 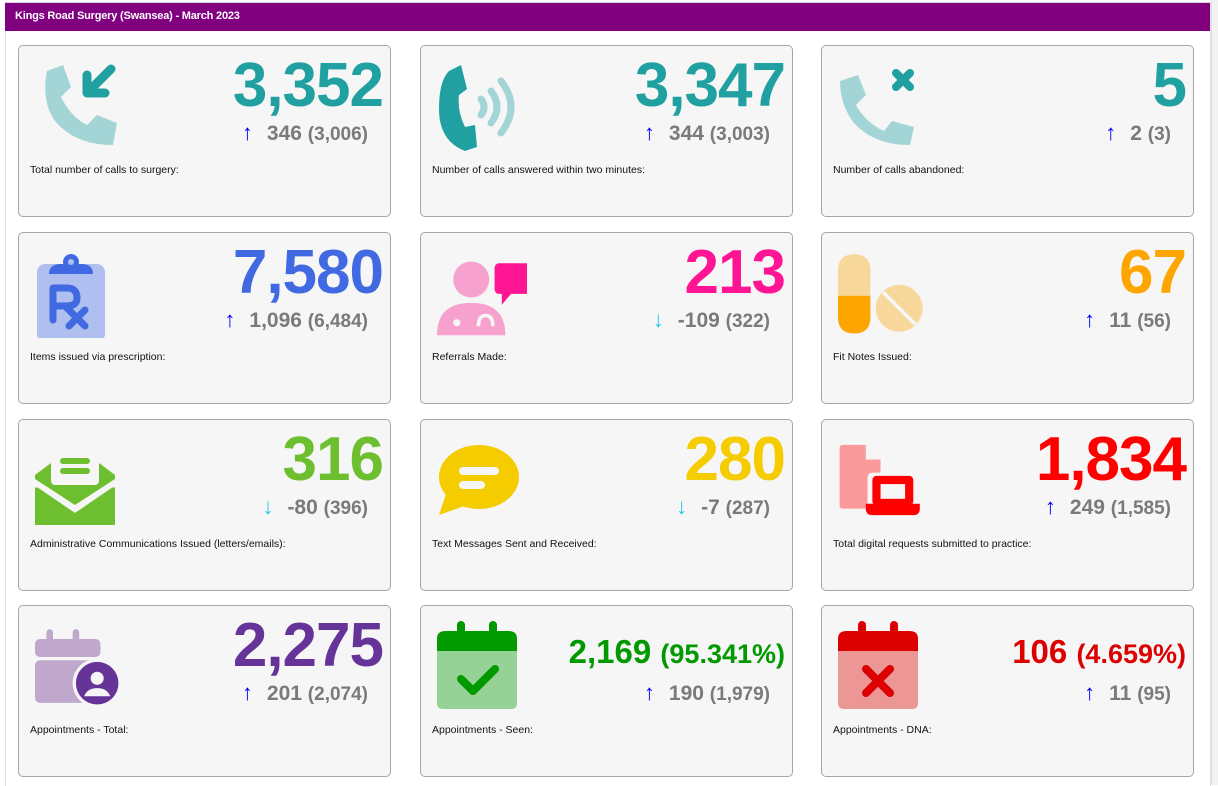 What do you see at coordinates (514, 544) in the screenshot?
I see `metric-label: Text Messages Sent and Received:` at bounding box center [514, 544].